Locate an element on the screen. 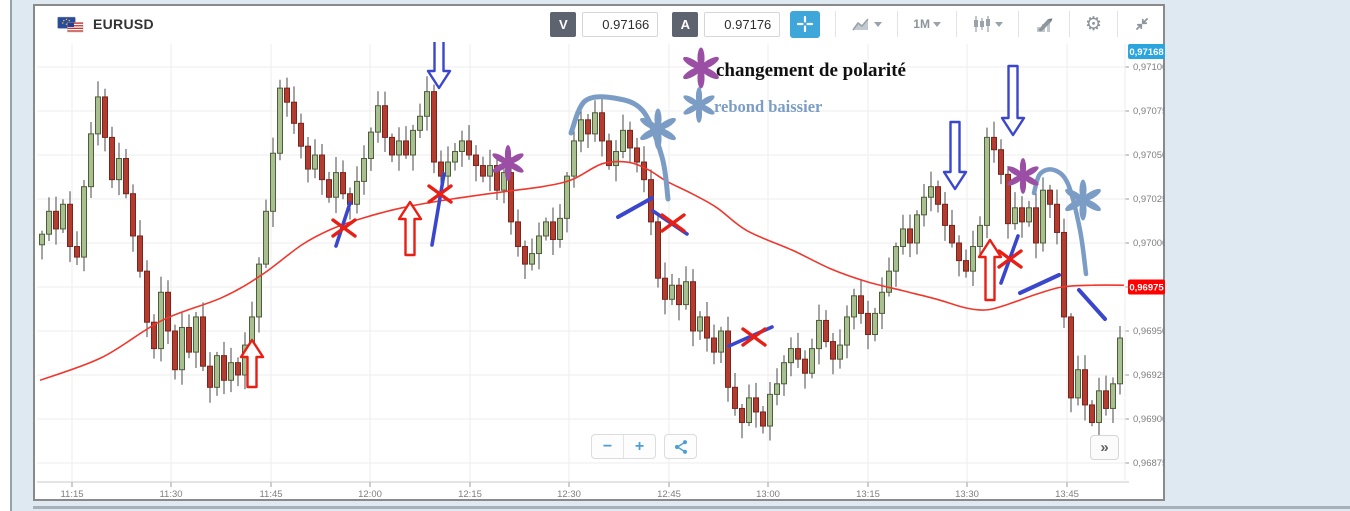  svg-text: 0,96925 is located at coordinates (1149, 375).